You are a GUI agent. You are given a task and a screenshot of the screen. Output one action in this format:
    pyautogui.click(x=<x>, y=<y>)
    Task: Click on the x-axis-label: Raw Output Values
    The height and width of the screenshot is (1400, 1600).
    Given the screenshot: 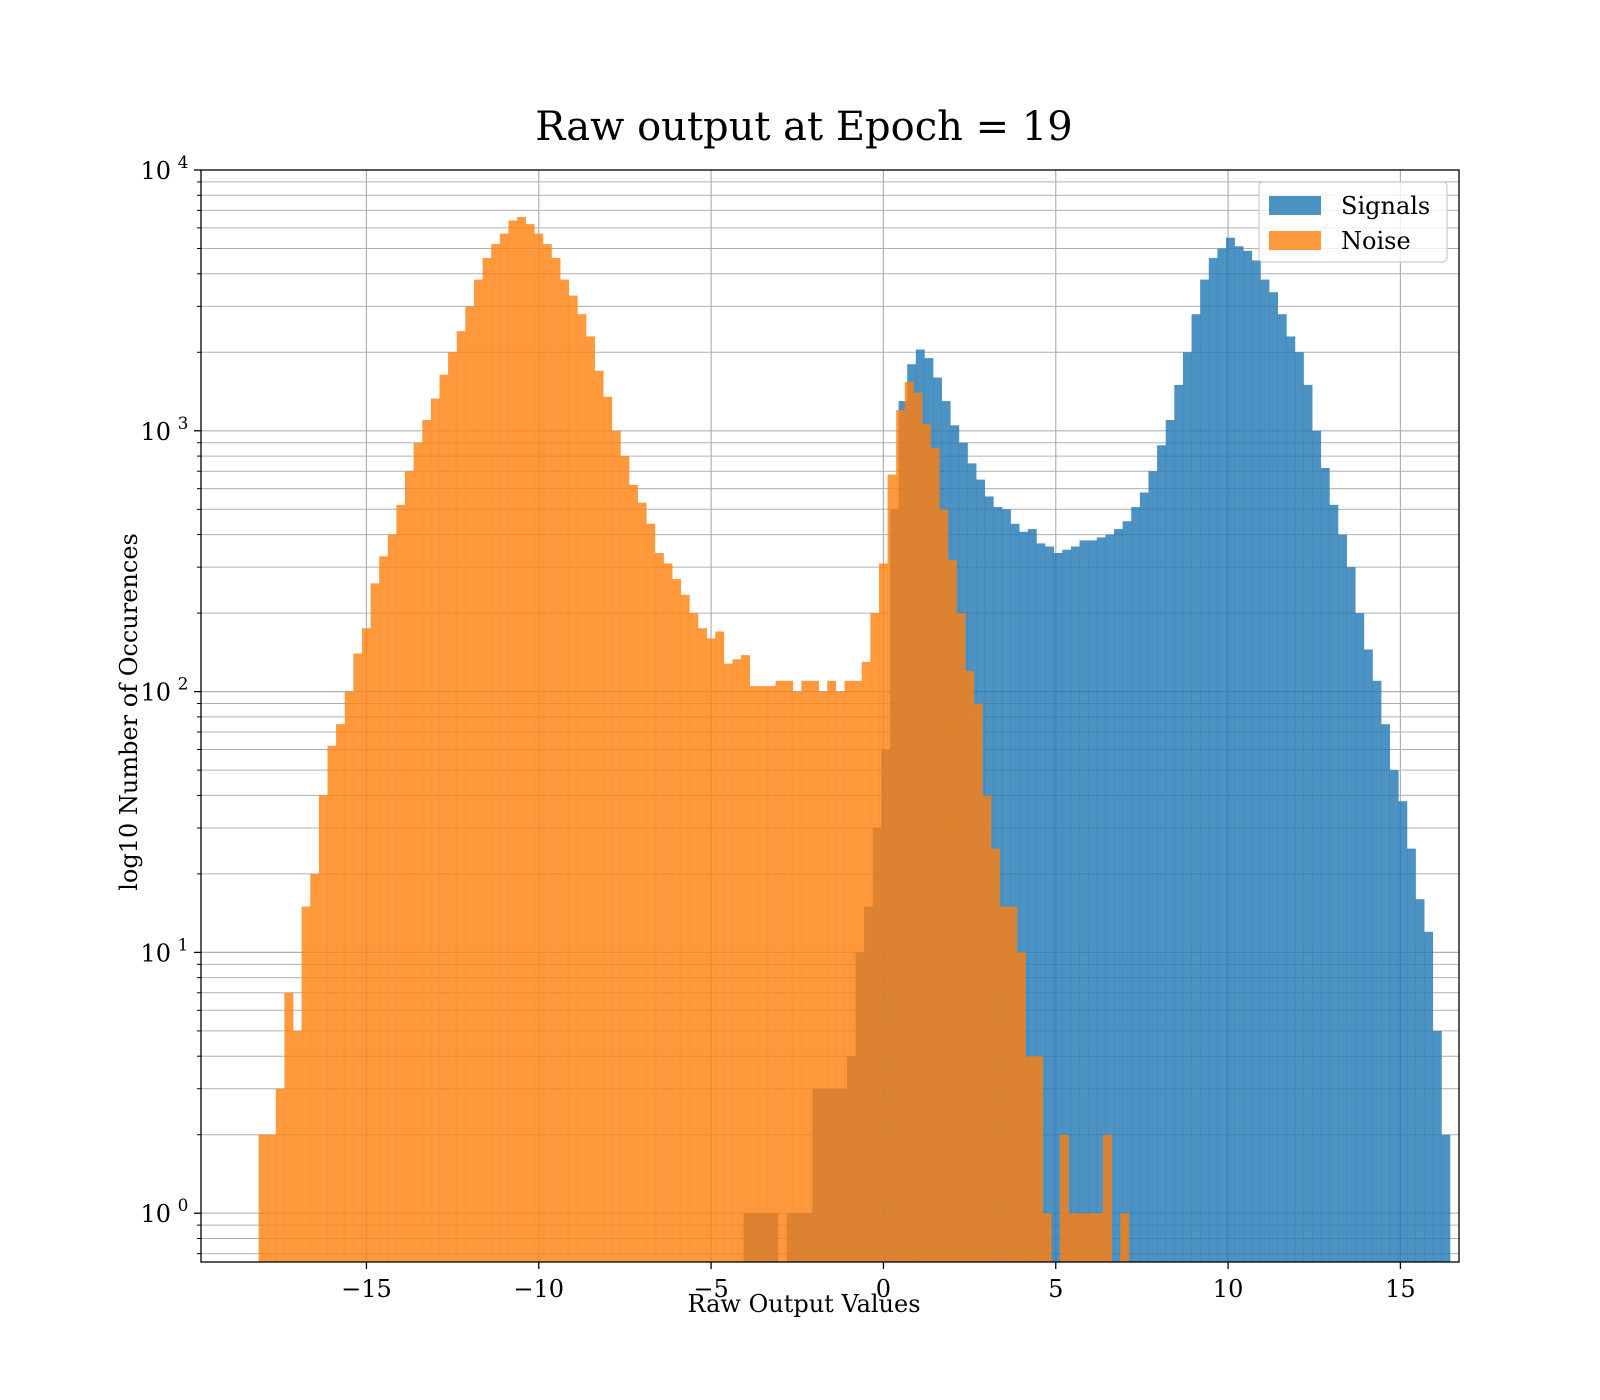 What is the action you would take?
    pyautogui.click(x=803, y=1304)
    